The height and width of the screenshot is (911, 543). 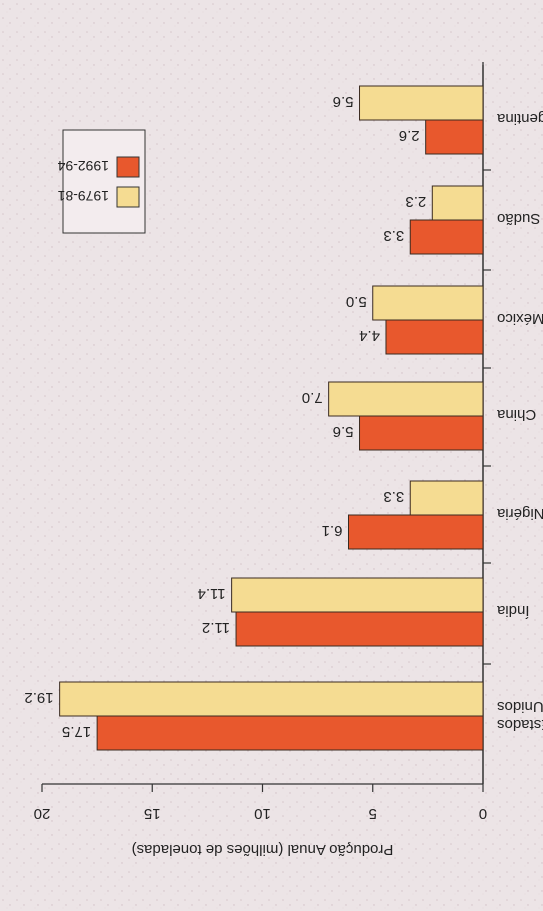 What do you see at coordinates (263, 849) in the screenshot?
I see `value-axis-title: Produção Anual (milhões de toneladas)` at bounding box center [263, 849].